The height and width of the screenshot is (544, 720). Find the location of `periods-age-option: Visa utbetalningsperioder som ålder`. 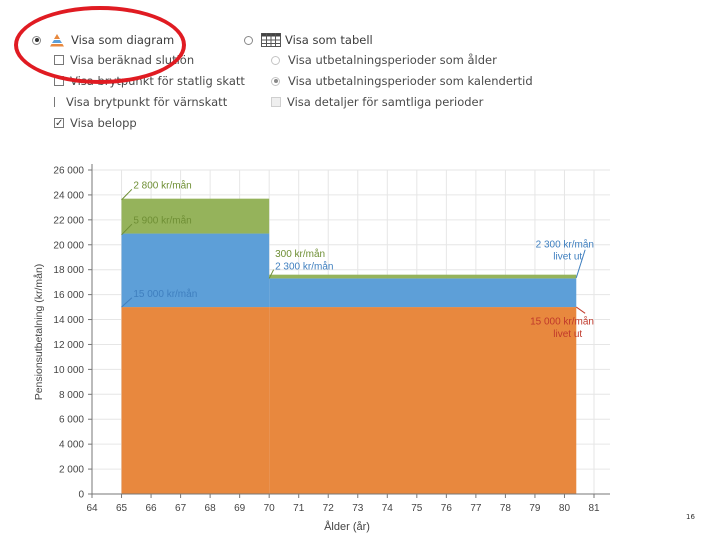

periods-age-option: Visa utbetalningsperioder som ålder is located at coordinates (384, 60).